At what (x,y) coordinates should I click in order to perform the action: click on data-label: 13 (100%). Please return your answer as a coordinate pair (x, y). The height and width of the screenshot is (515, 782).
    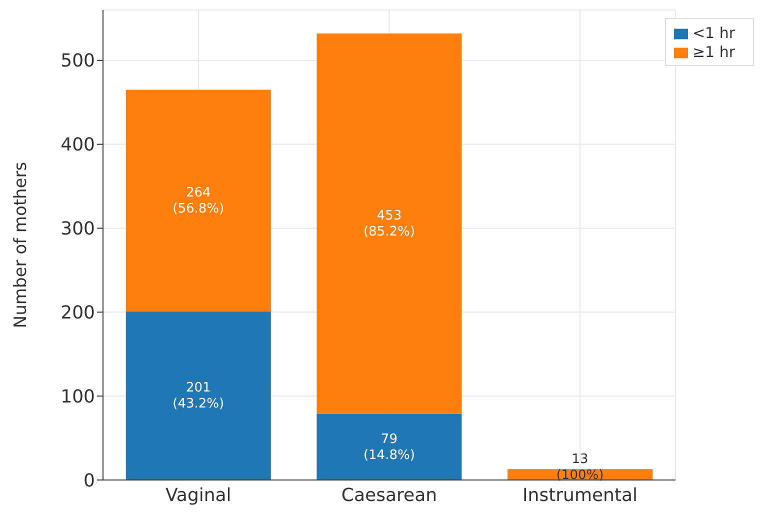
    Looking at the image, I should click on (580, 467).